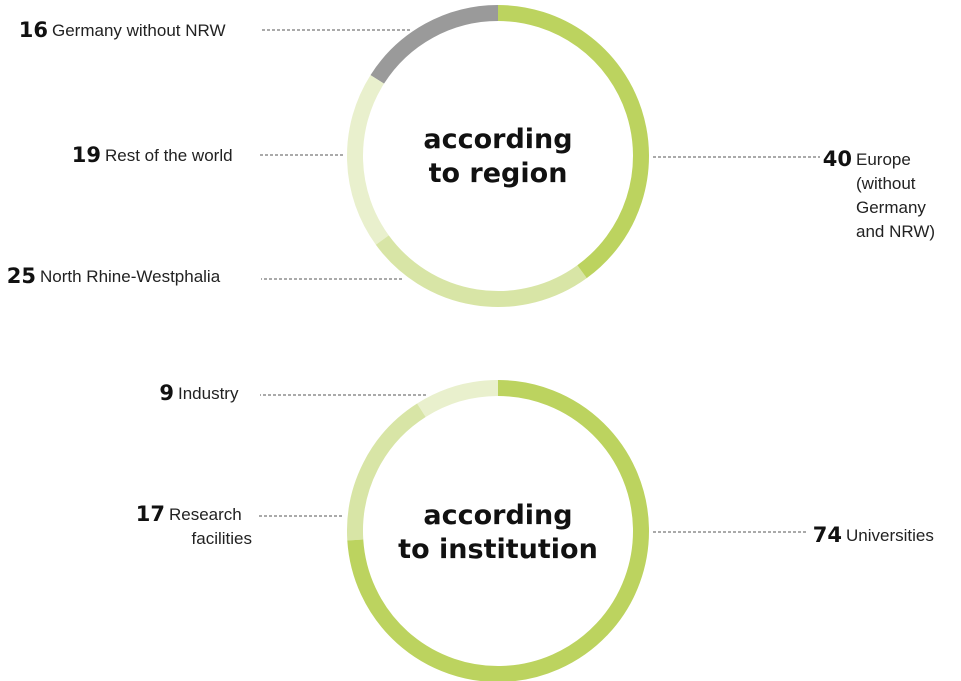  Describe the element at coordinates (837, 159) in the screenshot. I see `slice-value-label: 40` at that location.